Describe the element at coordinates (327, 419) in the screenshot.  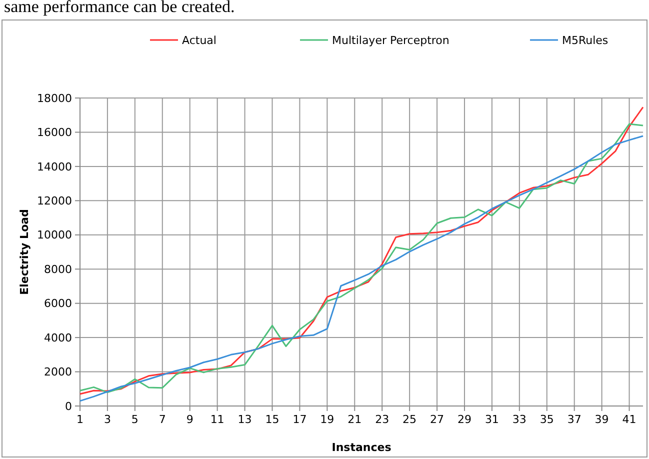
I see `x-tick-label: 19` at that location.